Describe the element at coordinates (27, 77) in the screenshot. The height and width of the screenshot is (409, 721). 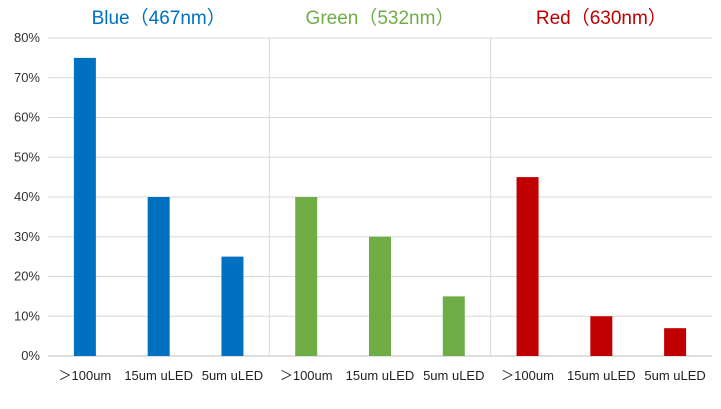
I see `y-tick-label: 70%` at that location.